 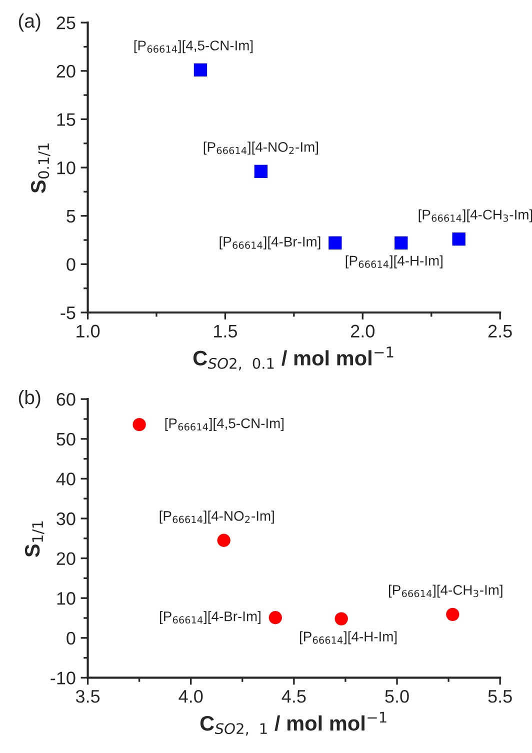 What do you see at coordinates (40, 168) in the screenshot?
I see `y-axis-title: S$_{0.1/1}$` at bounding box center [40, 168].